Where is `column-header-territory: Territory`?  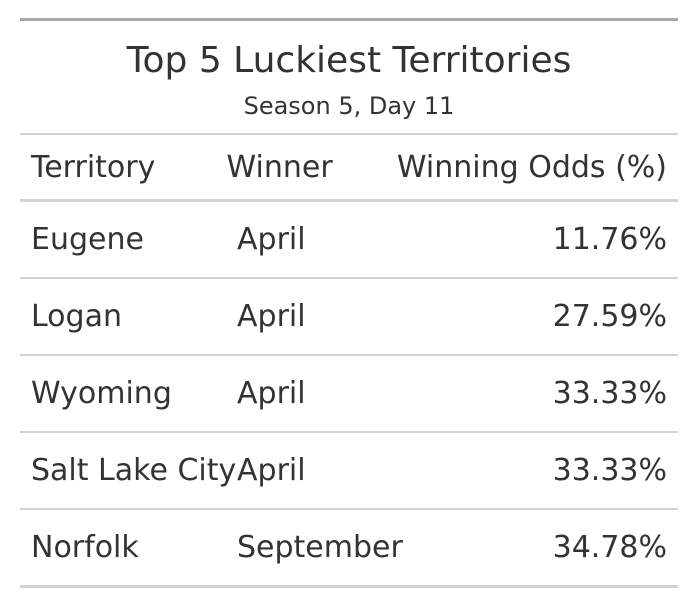
column-header-territory: Territory is located at coordinates (93, 167).